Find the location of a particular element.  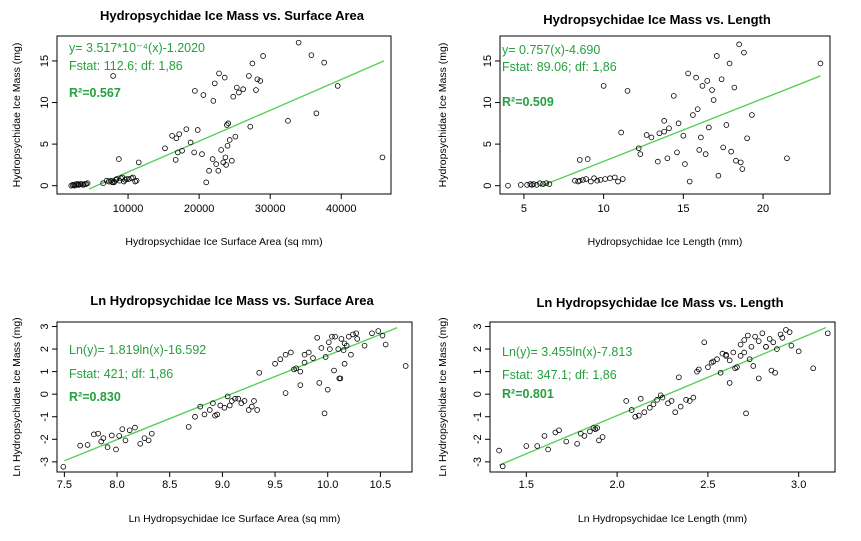

x-tick-label: 8.5 is located at coordinates (169, 485).